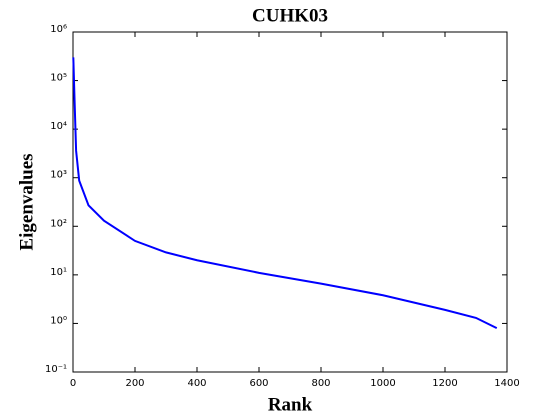 The width and height of the screenshot is (560, 420). I want to click on x-tick-label: 600, so click(258, 383).